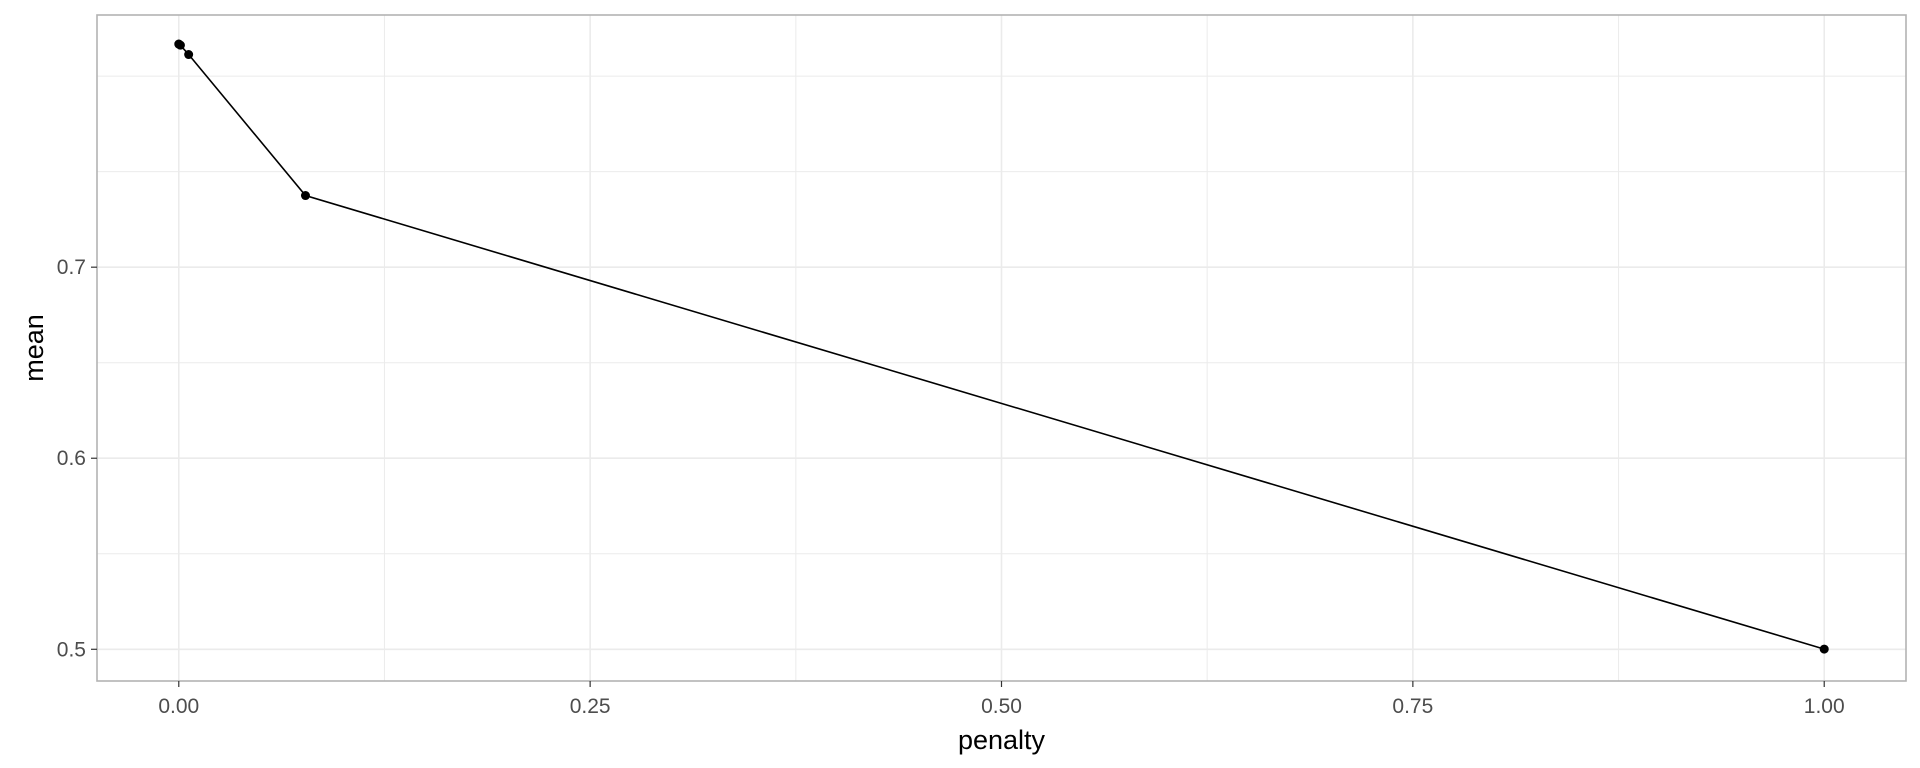 The width and height of the screenshot is (1920, 768). What do you see at coordinates (34, 348) in the screenshot?
I see `y-axis-title: mean` at bounding box center [34, 348].